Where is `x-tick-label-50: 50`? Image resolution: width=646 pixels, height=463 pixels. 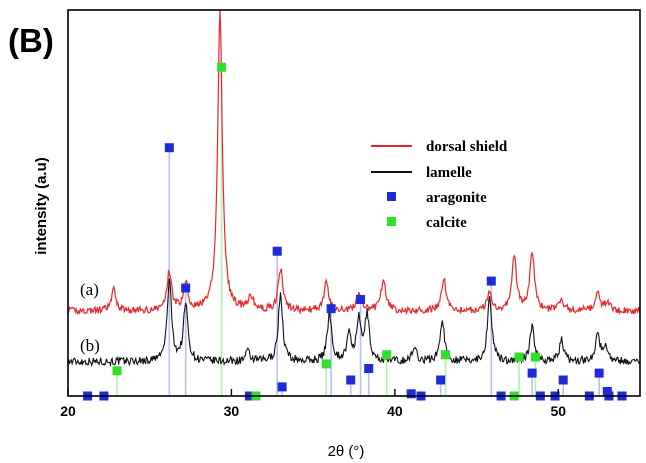
x-tick-label-50: 50 is located at coordinates (558, 411).